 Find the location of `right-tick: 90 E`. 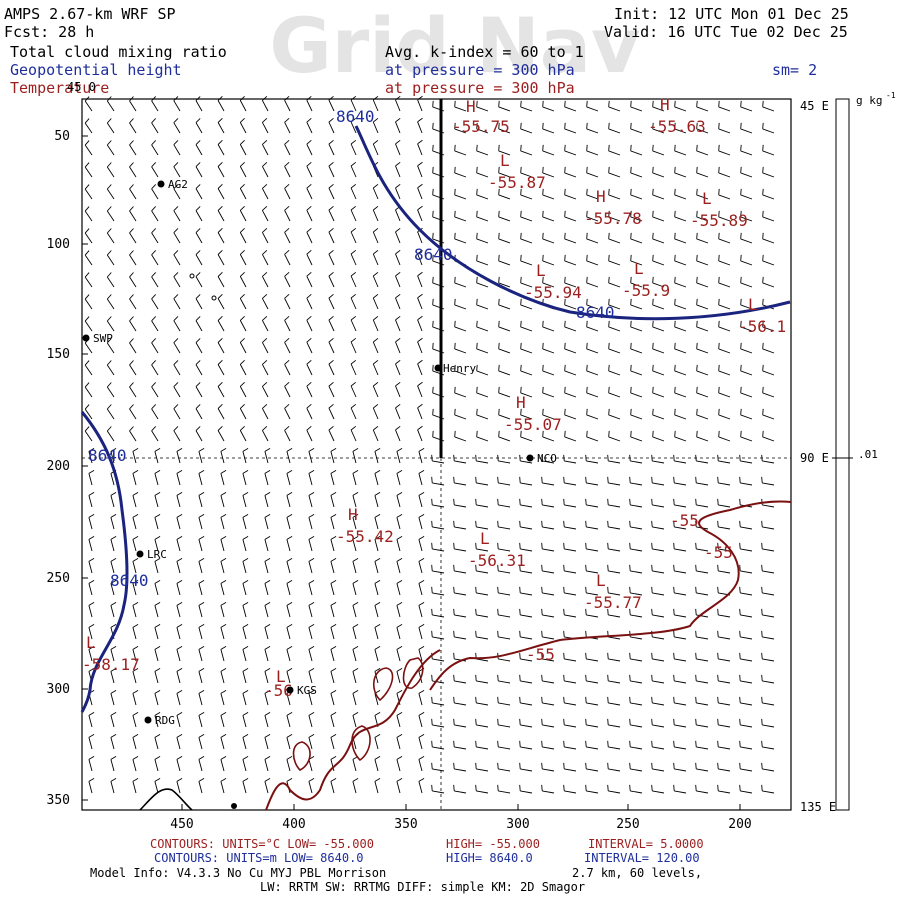

right-tick: 90 E is located at coordinates (814, 458).